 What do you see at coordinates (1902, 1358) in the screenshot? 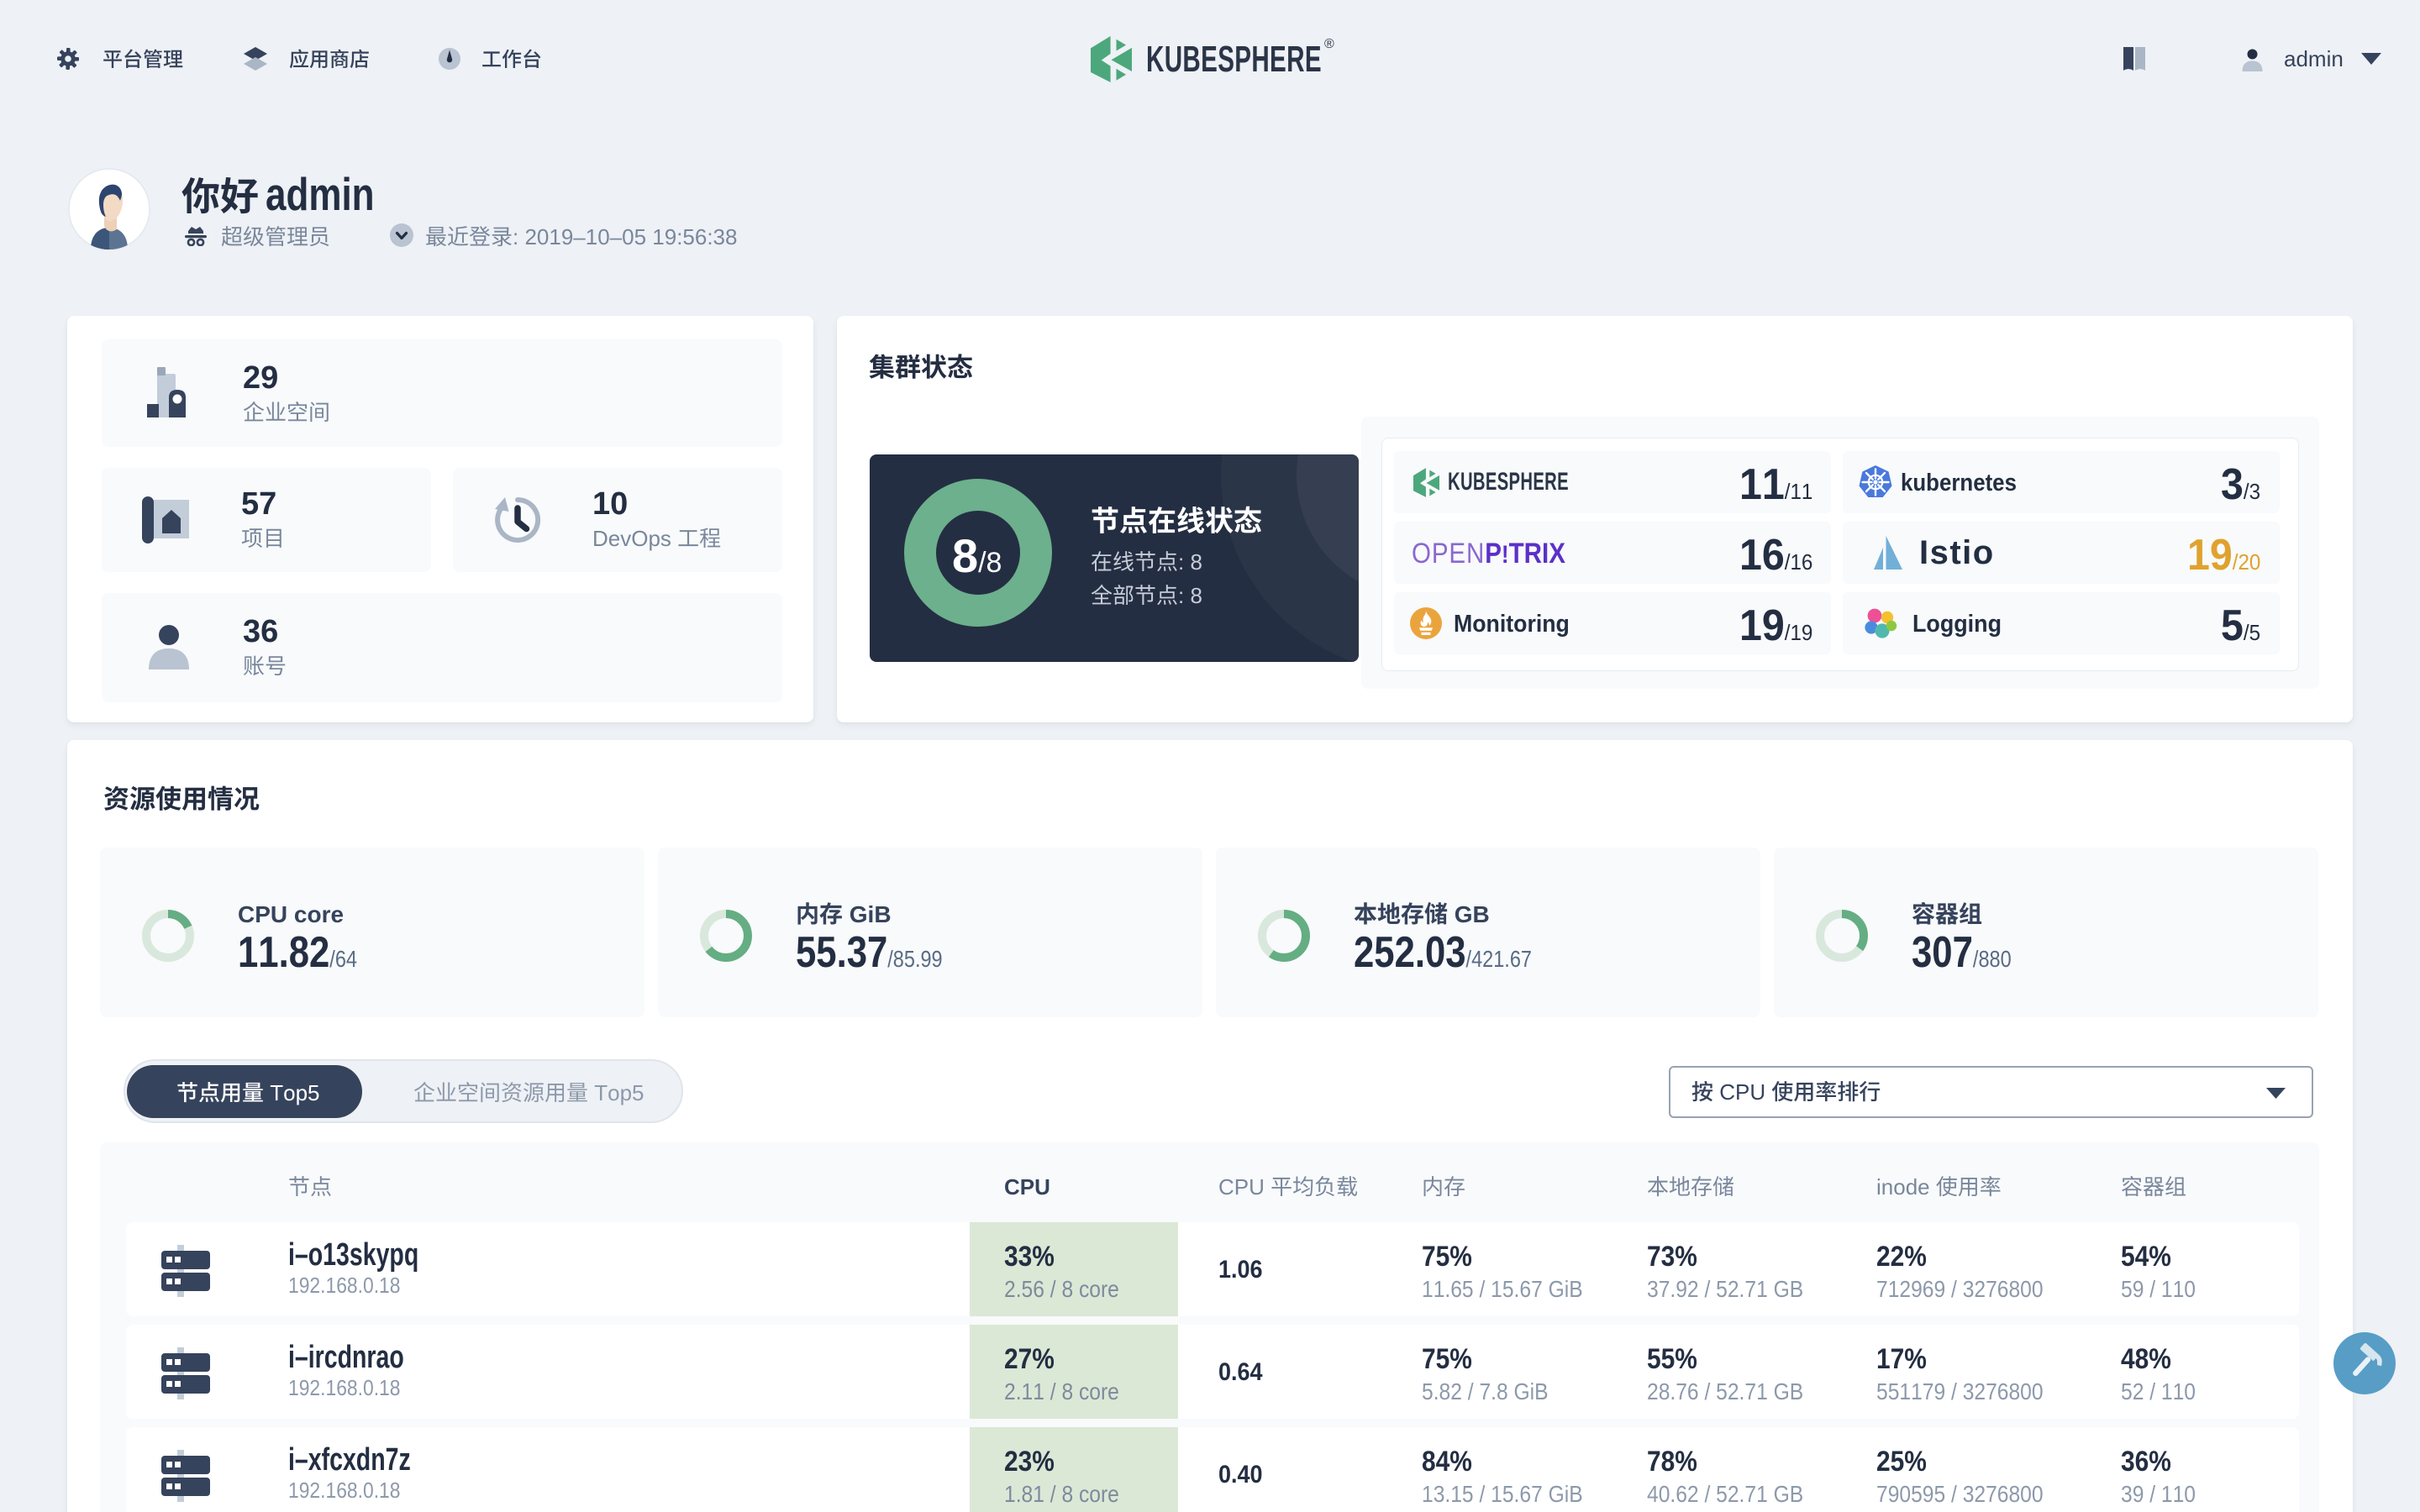
I see `svg-text: 17%` at bounding box center [1902, 1358].